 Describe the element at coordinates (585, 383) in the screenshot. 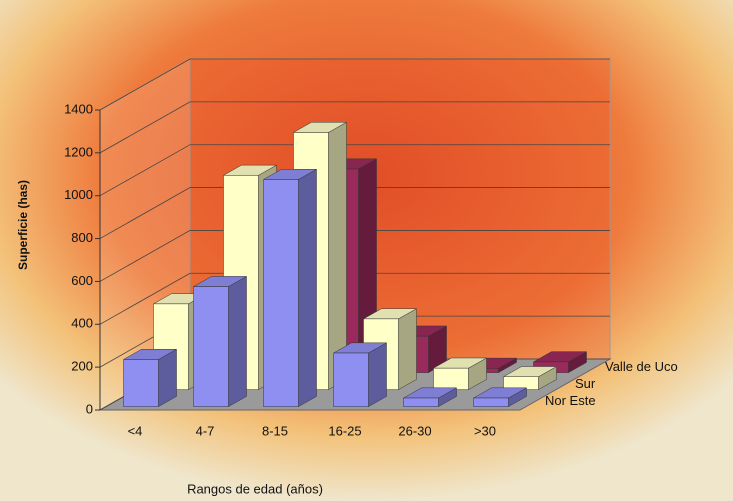

I see `legend-label: Sur` at that location.